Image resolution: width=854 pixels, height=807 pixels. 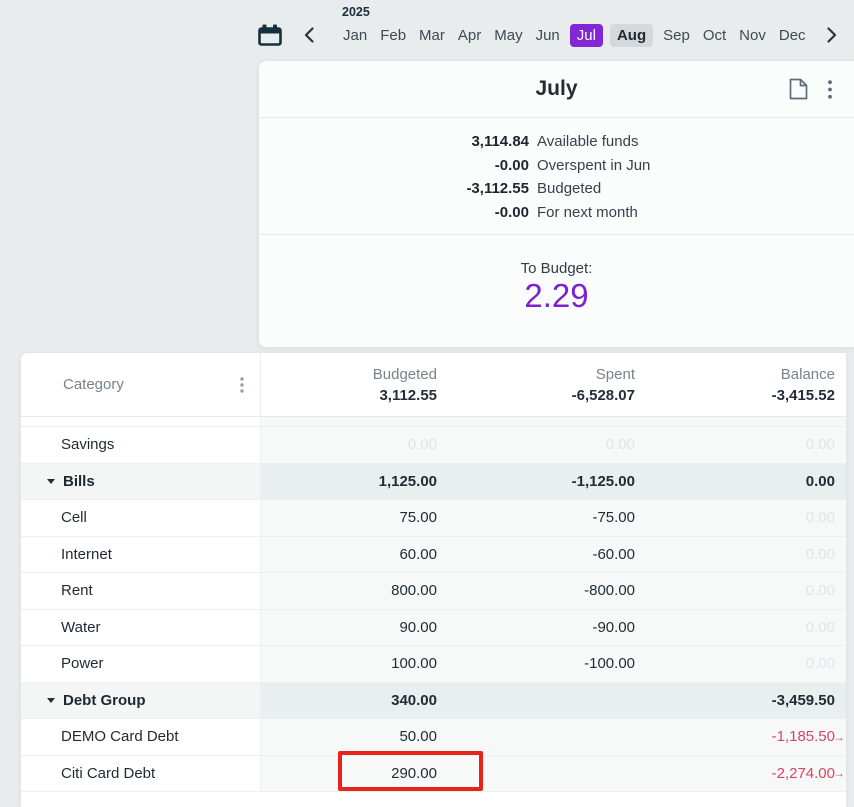 I want to click on month-apr: Apr, so click(x=469, y=35).